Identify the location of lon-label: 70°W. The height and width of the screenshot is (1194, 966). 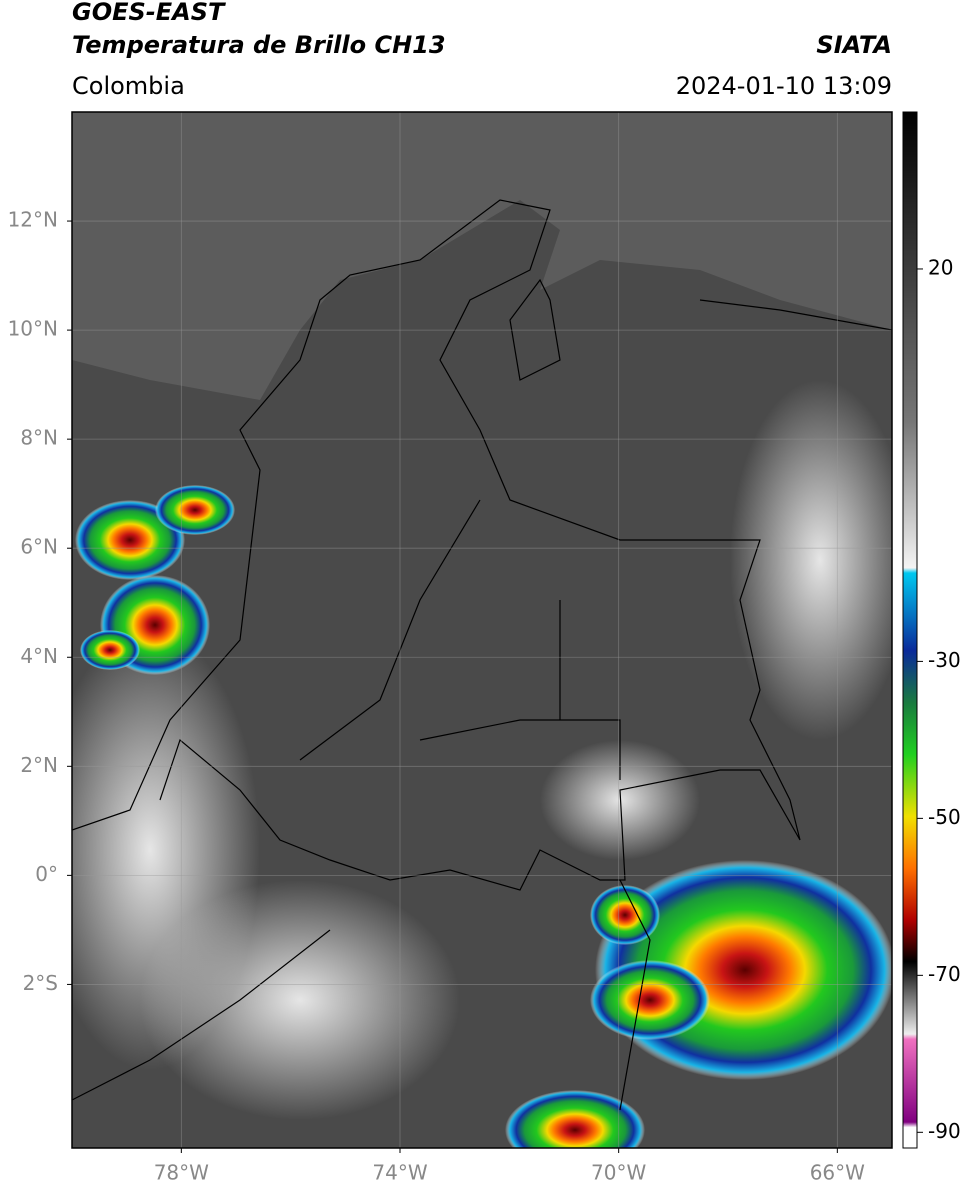
(618, 1173).